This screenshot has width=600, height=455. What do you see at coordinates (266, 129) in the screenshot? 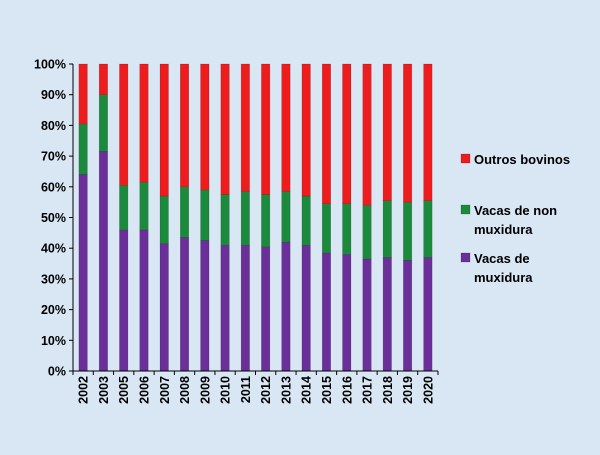
I see `bar-outros-bovinos-2012` at bounding box center [266, 129].